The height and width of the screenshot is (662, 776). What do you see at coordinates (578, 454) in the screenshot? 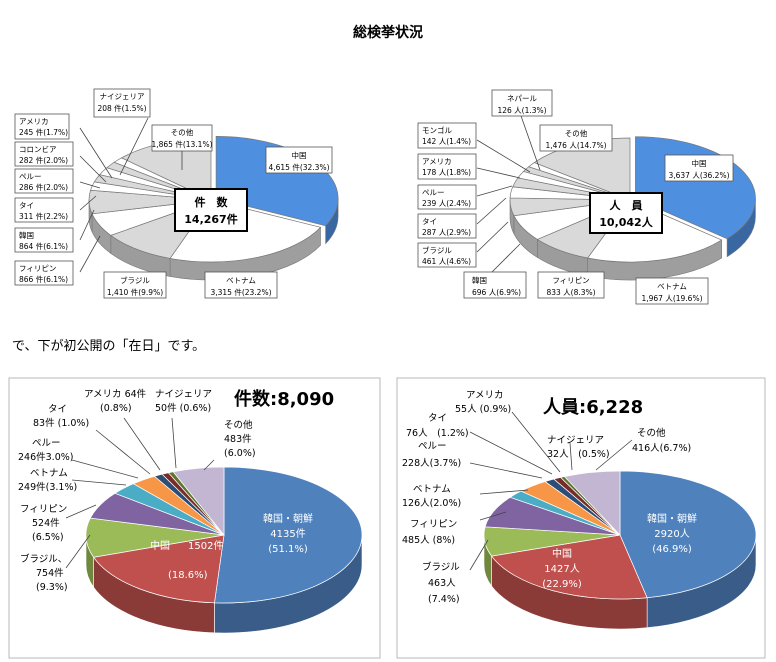
I see `slice-label: 32人 (0.5%)` at bounding box center [578, 454].